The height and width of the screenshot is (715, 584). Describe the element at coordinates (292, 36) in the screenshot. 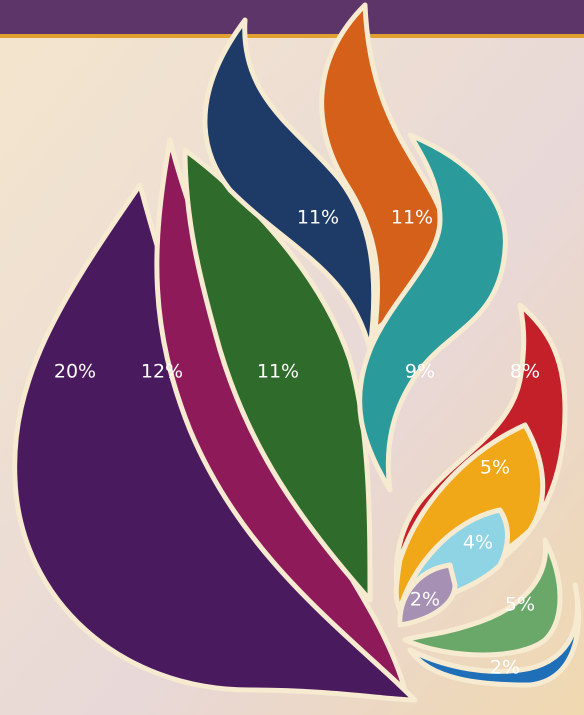

I see `banner-rule` at that location.